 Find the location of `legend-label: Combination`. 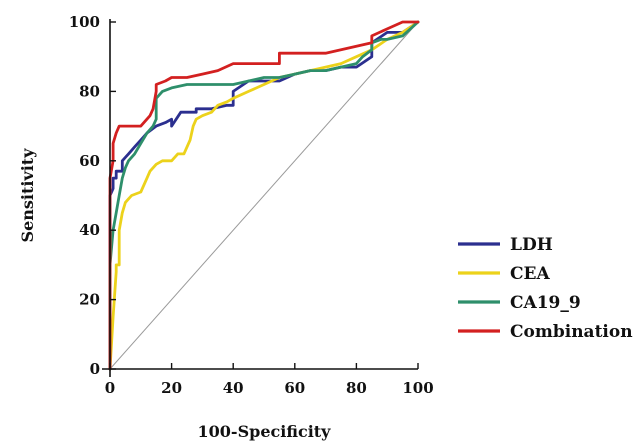

legend-label: Combination is located at coordinates (571, 332).